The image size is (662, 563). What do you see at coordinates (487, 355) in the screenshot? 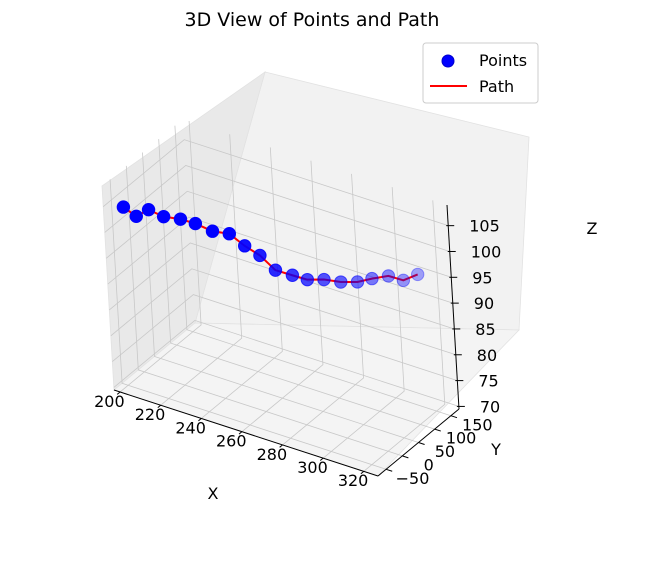
I see `z-tick-label: 80` at bounding box center [487, 355].